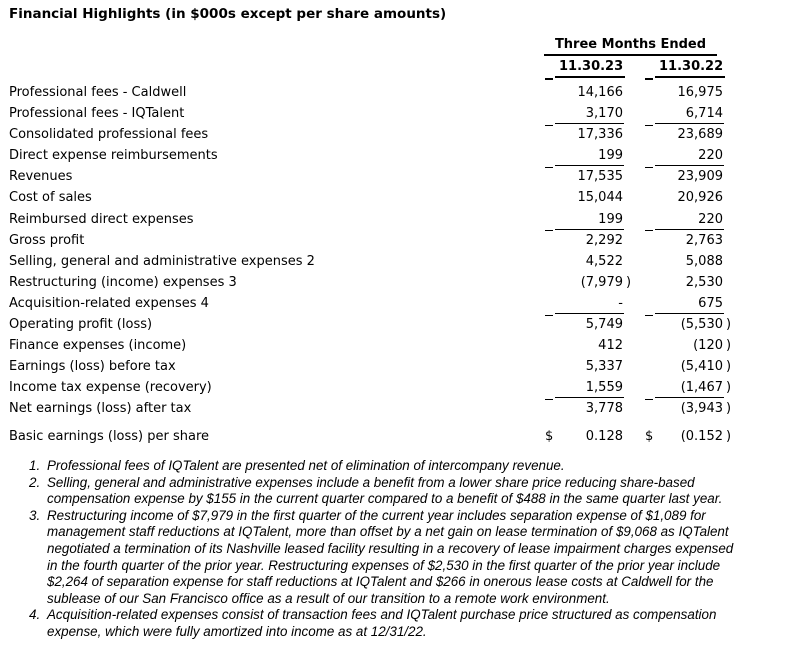 The height and width of the screenshot is (671, 789). I want to click on value-cell: 17,535, so click(590, 179).